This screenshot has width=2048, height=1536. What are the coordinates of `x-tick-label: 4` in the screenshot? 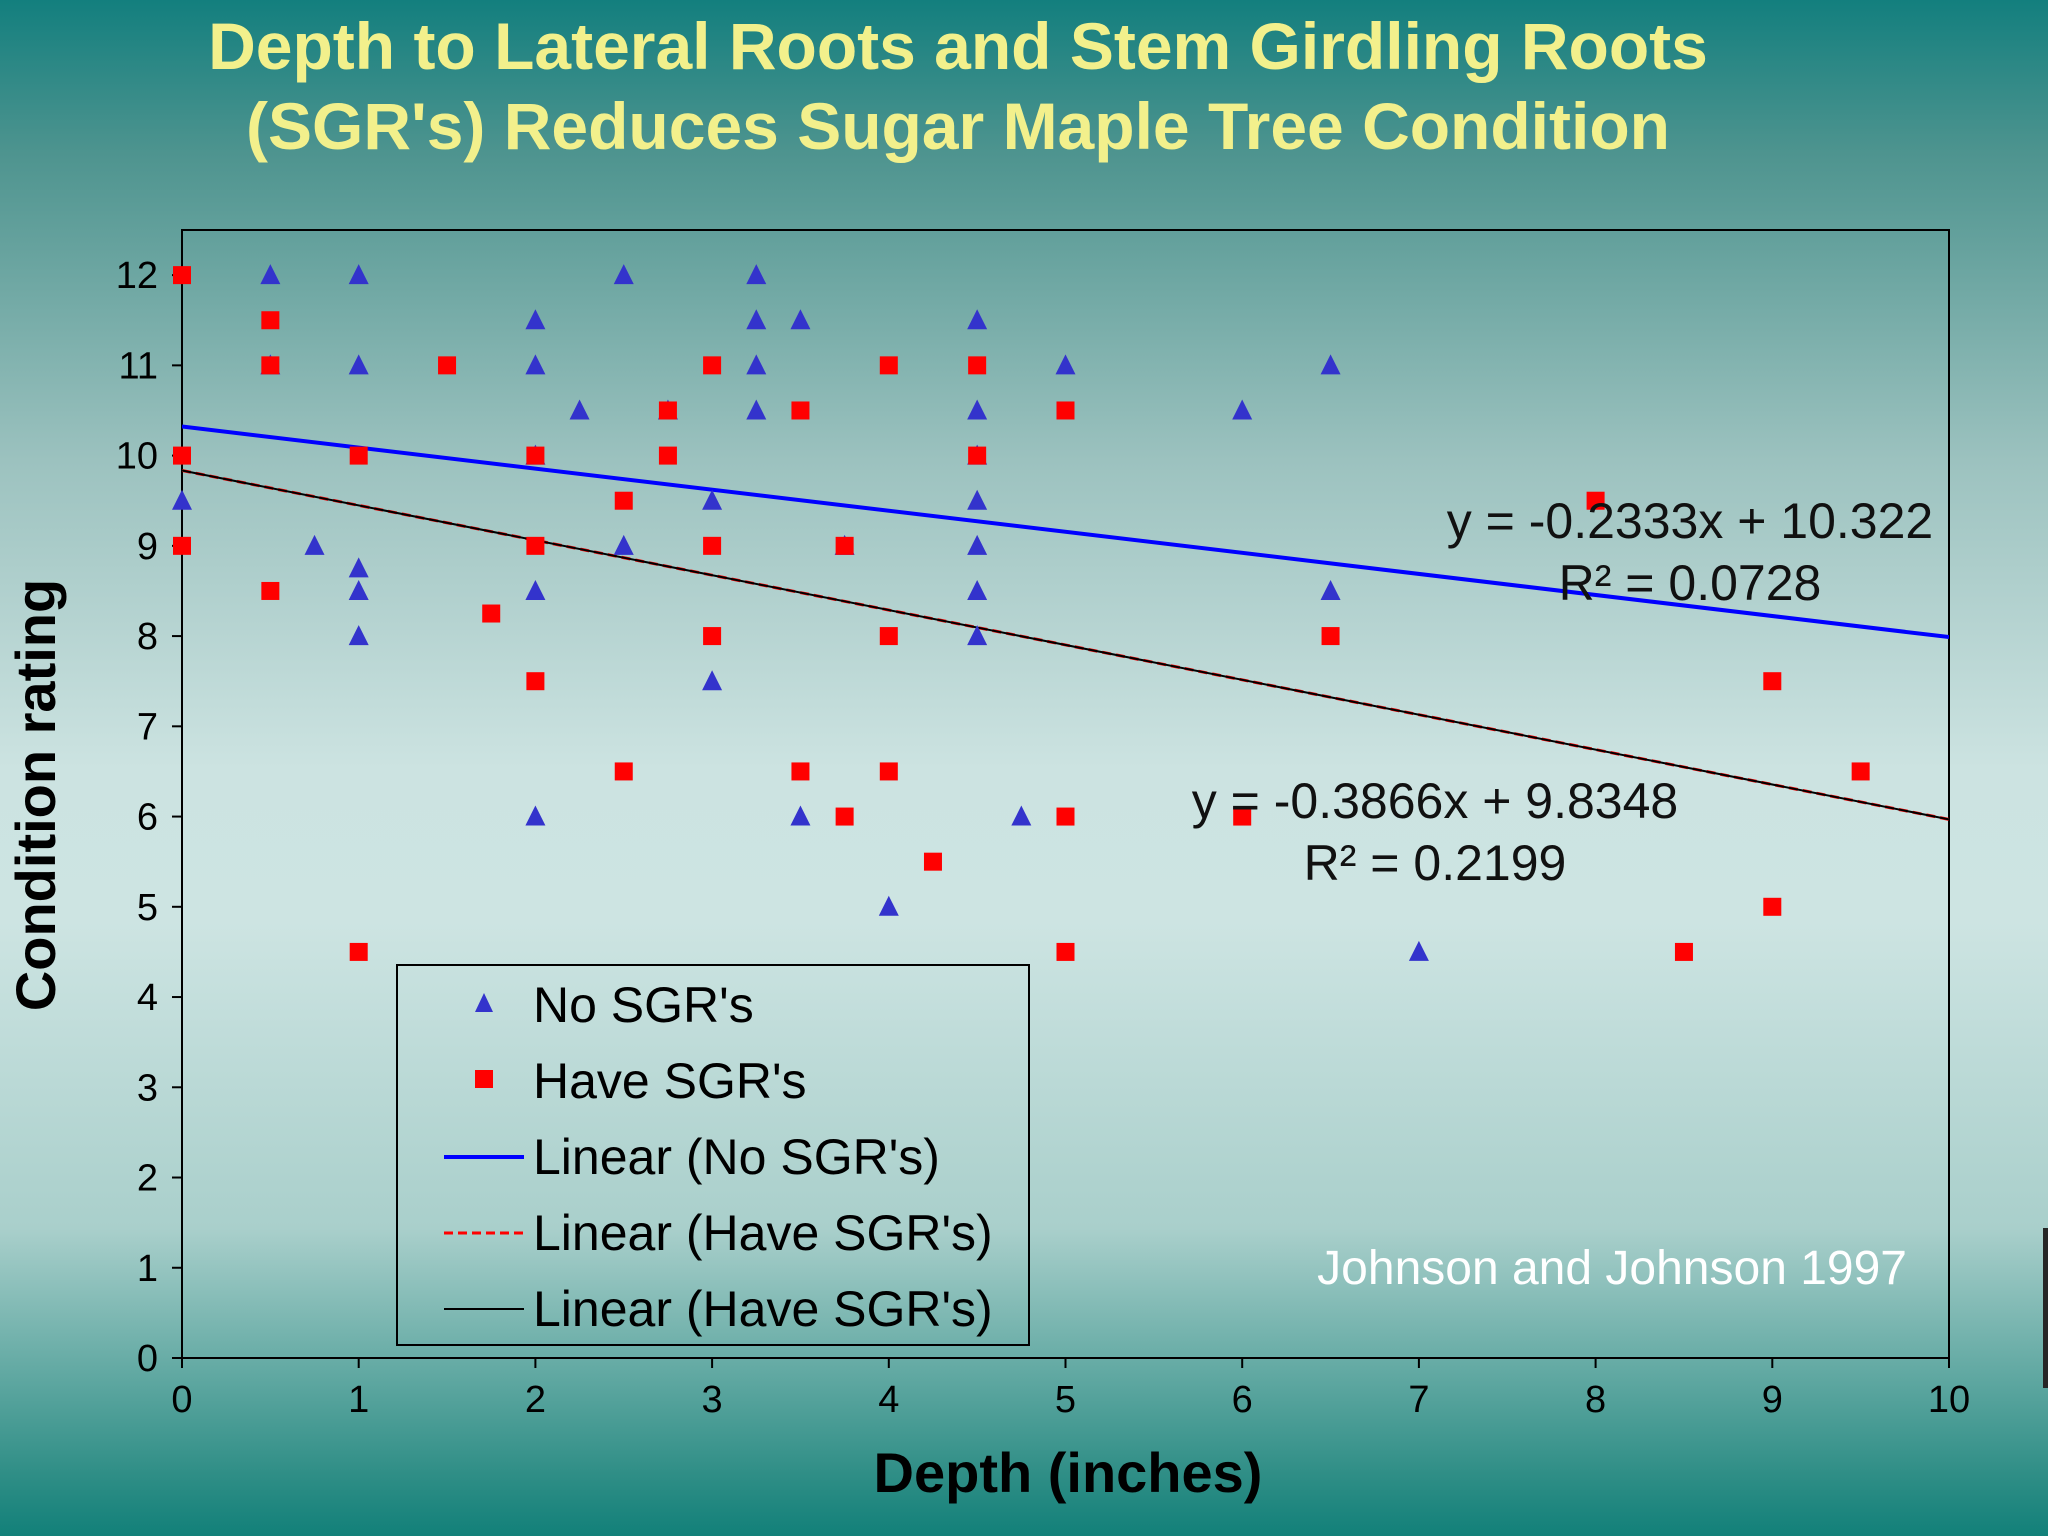 It's located at (888, 1400).